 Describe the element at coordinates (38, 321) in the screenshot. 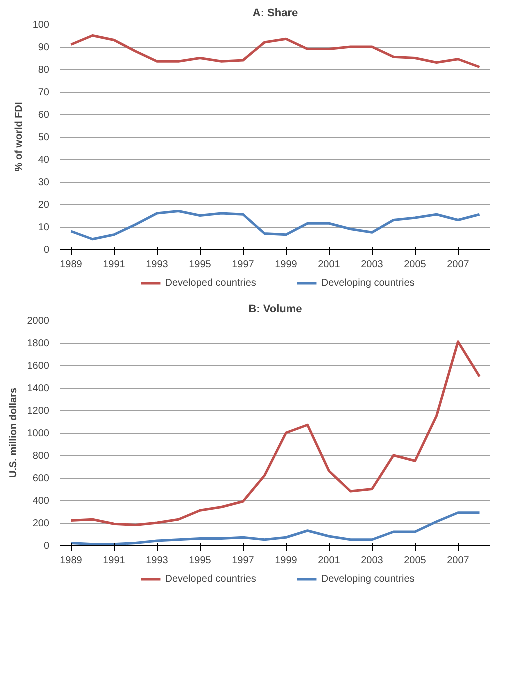

I see `y-tick-label: 2000` at that location.